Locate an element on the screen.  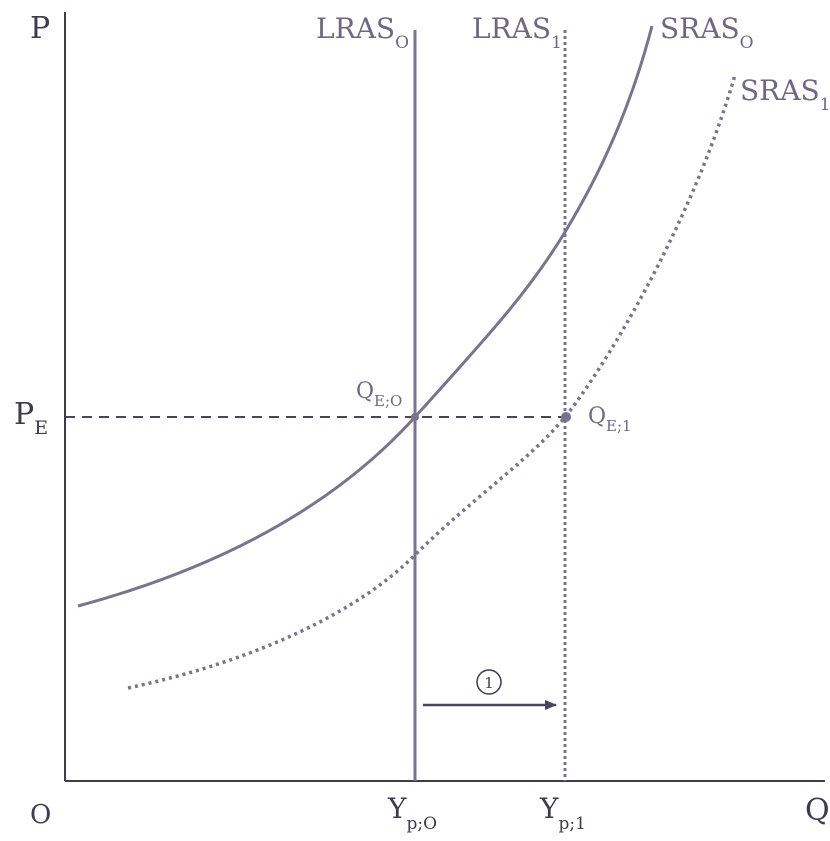
sras1-label: SRAS1 is located at coordinates (785, 94).